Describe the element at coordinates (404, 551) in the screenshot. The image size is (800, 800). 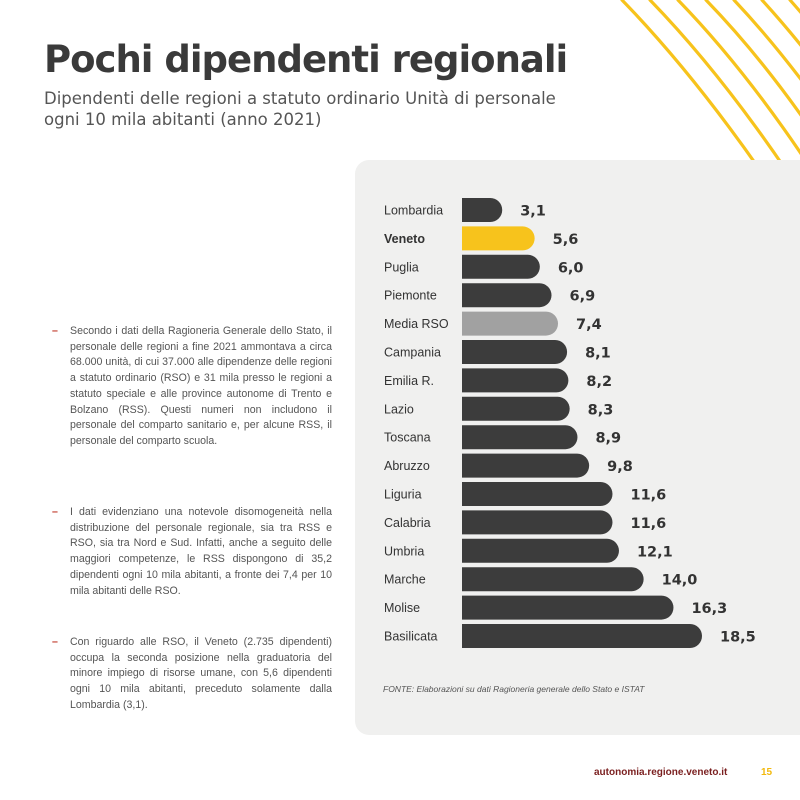
I see `category-label-umbria: Umbria` at that location.